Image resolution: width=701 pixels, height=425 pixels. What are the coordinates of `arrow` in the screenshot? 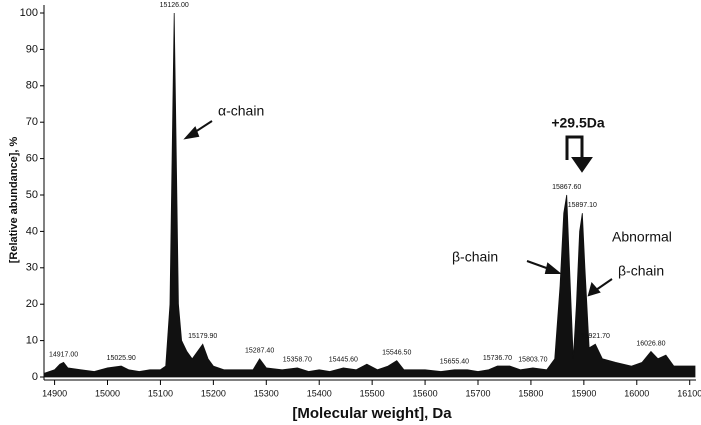 It's located at (604, 284).